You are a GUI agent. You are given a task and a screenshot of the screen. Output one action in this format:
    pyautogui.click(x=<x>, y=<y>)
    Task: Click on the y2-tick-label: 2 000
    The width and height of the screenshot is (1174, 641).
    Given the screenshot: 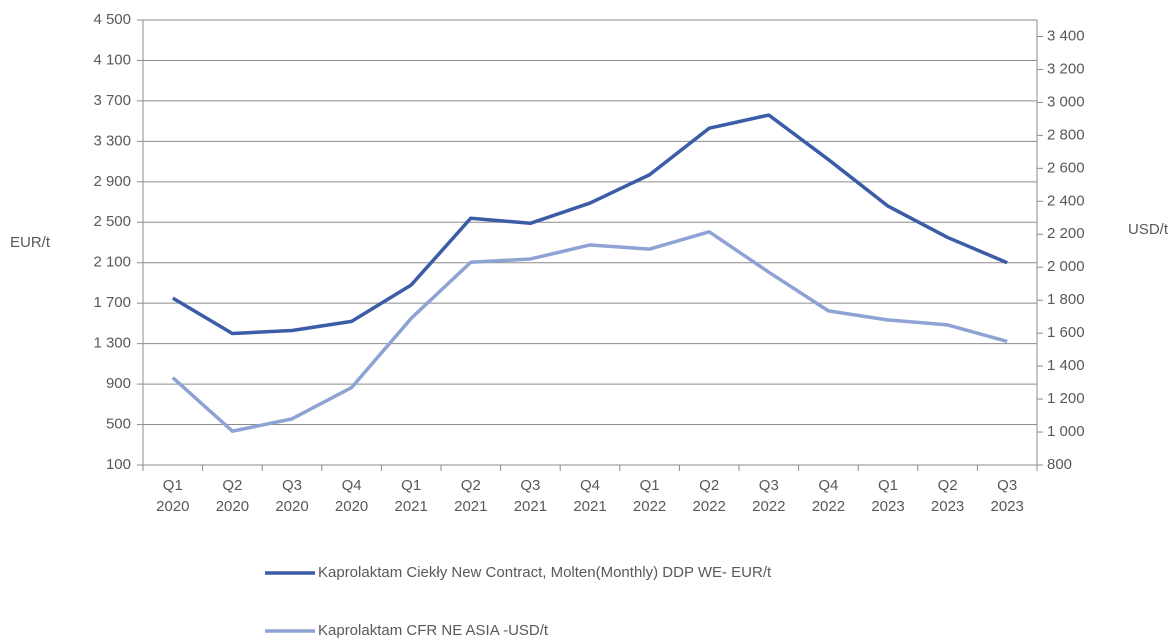 What is the action you would take?
    pyautogui.click(x=1066, y=266)
    